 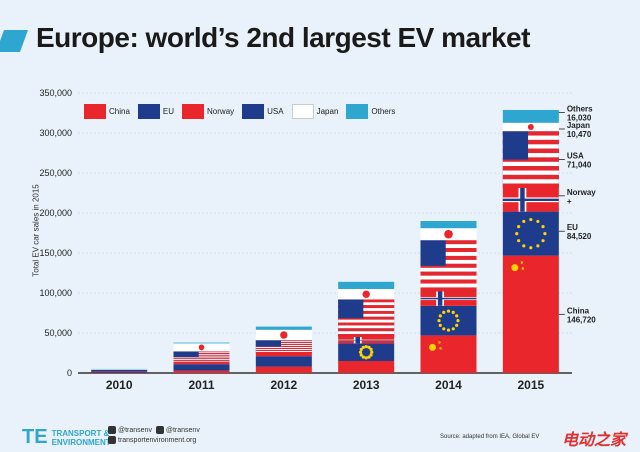 I want to click on annotation-label: Norway, so click(x=581, y=192).